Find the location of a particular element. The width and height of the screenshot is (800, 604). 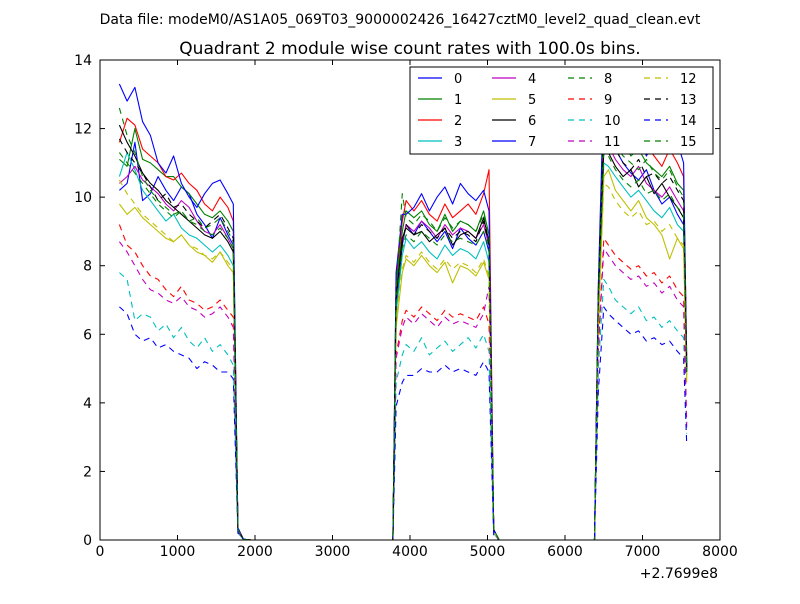

x-tick-label: 8000 is located at coordinates (720, 552).